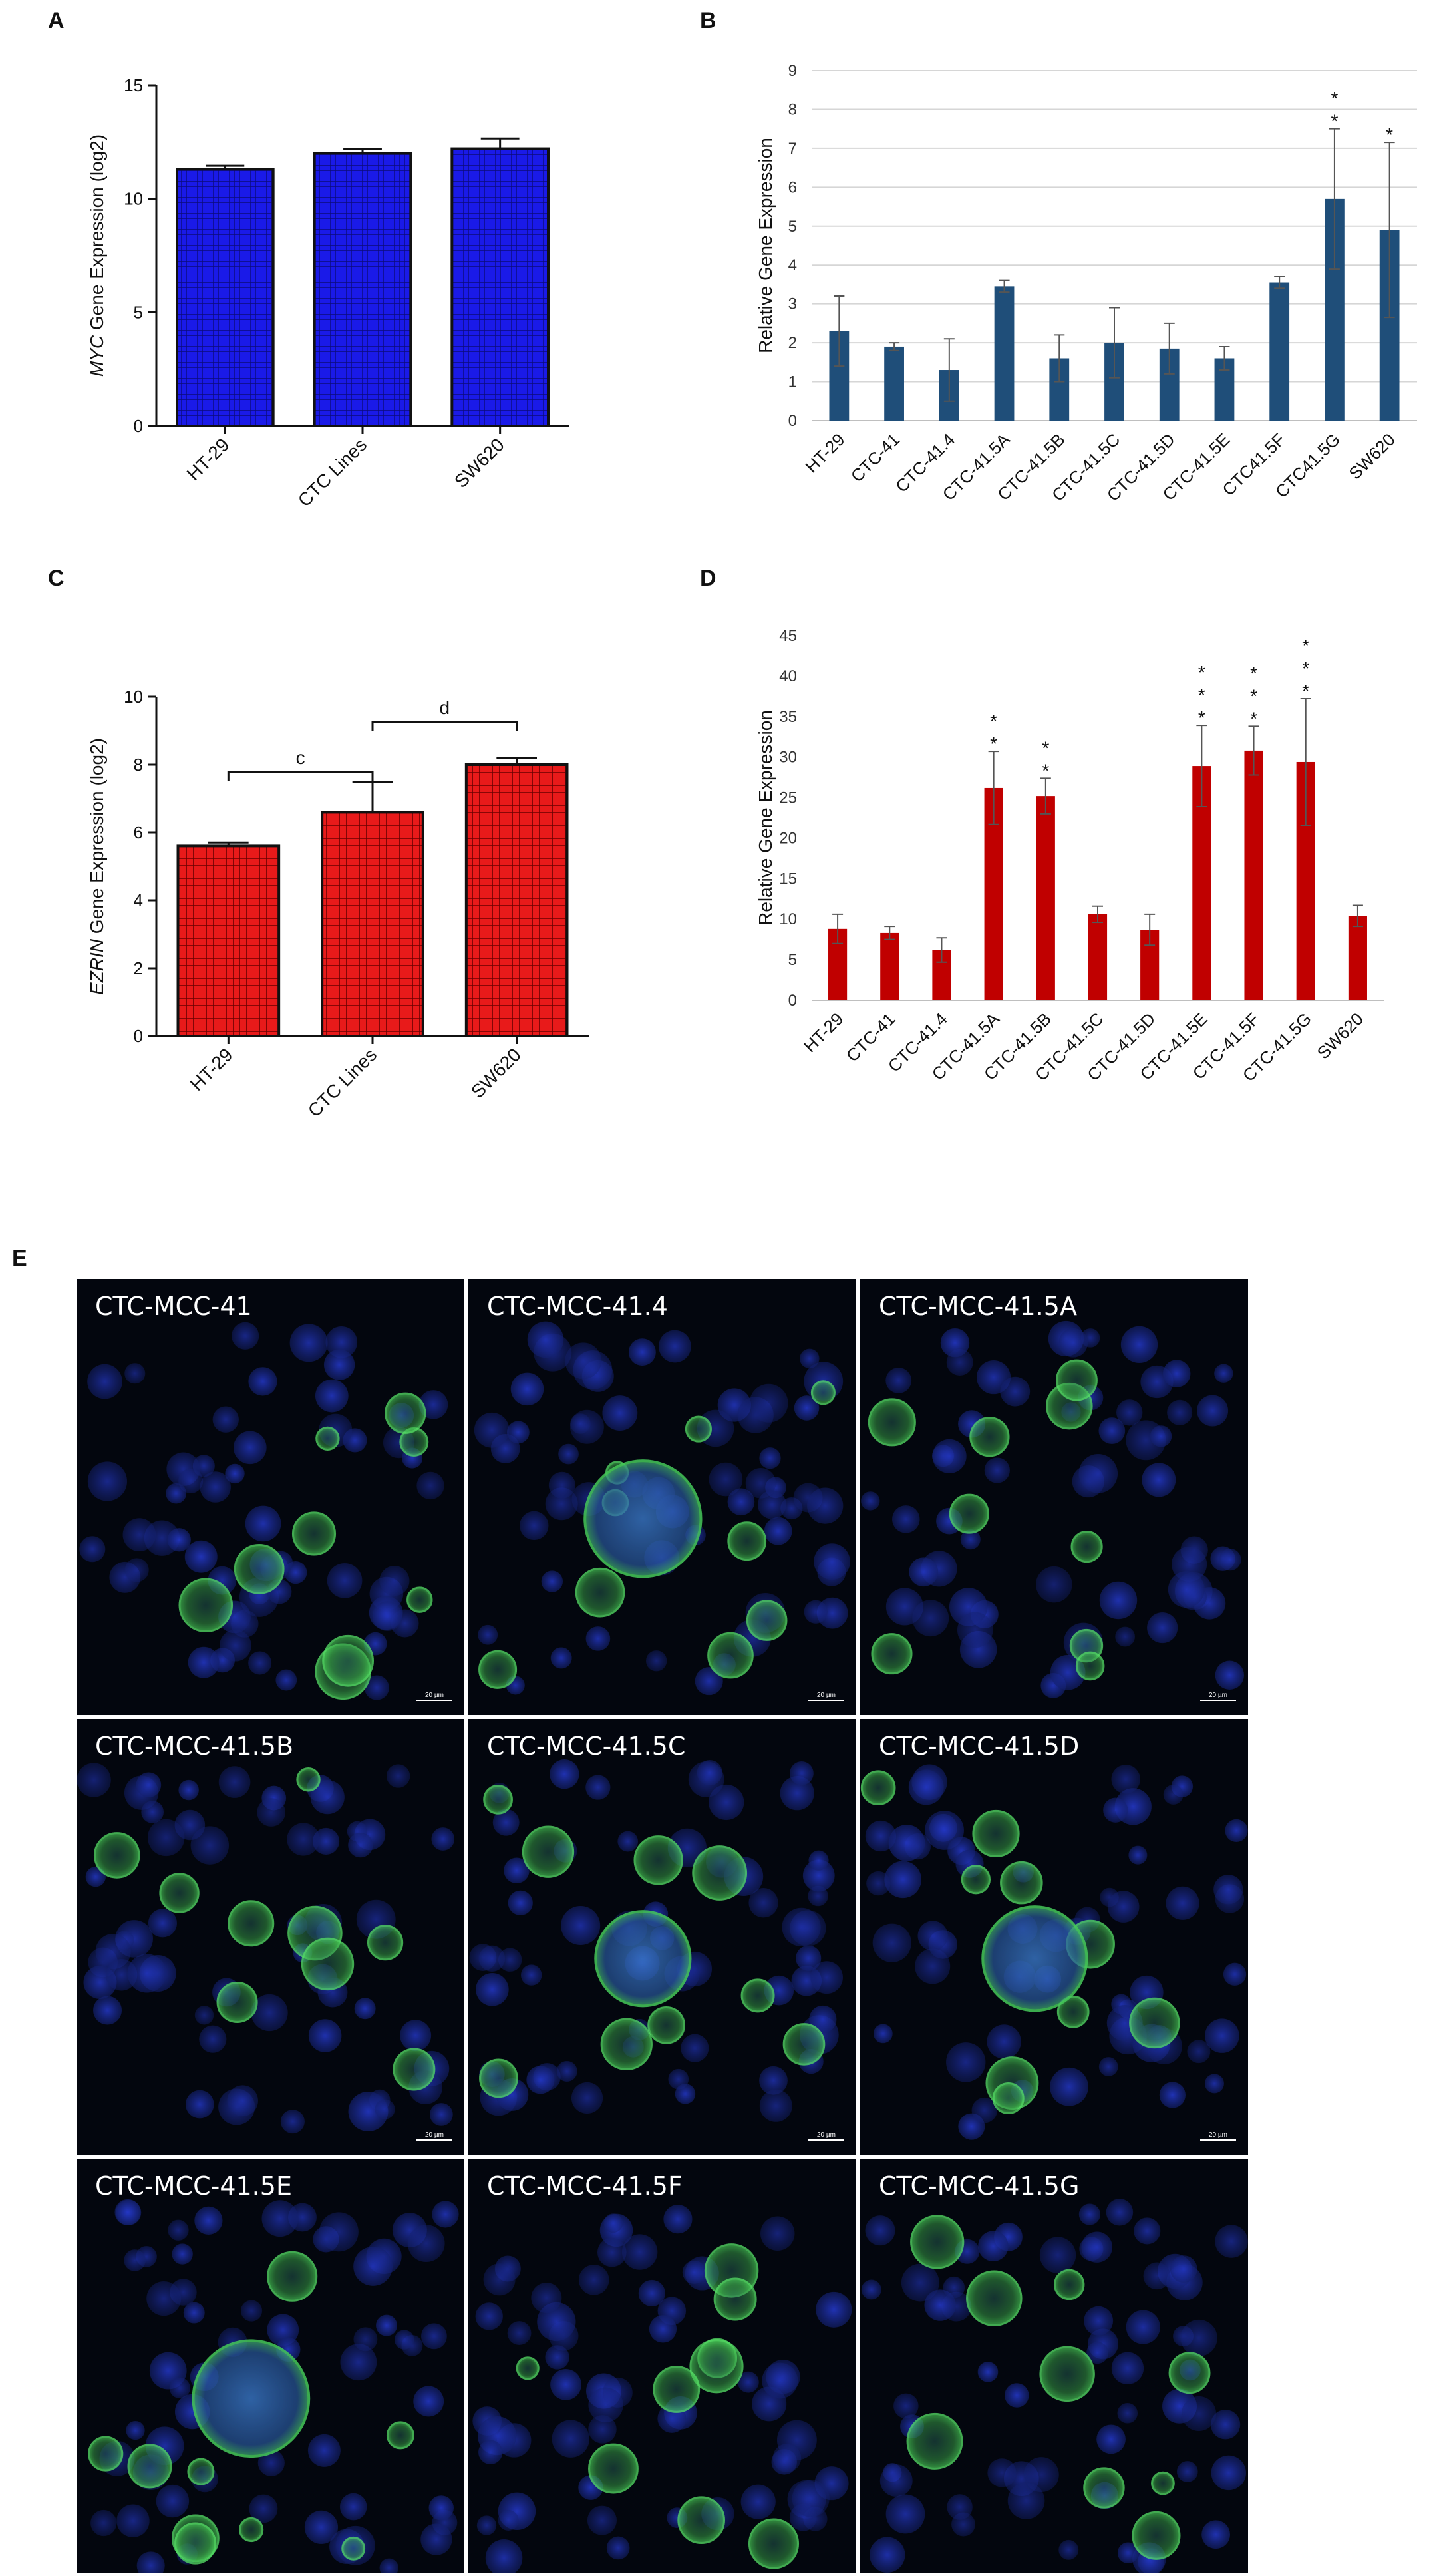 This screenshot has height=2576, width=1433. I want to click on micrograph-background, so click(270, 1497).